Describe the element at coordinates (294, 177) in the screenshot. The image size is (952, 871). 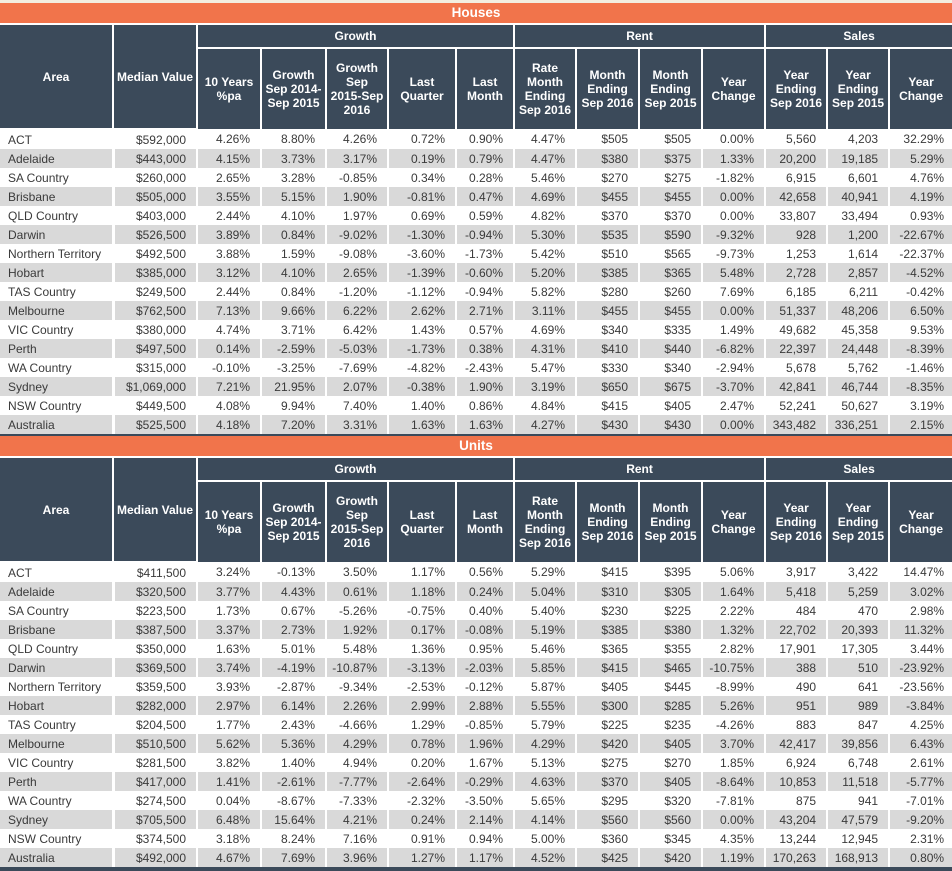
I see `value-cell: 3.28%` at that location.